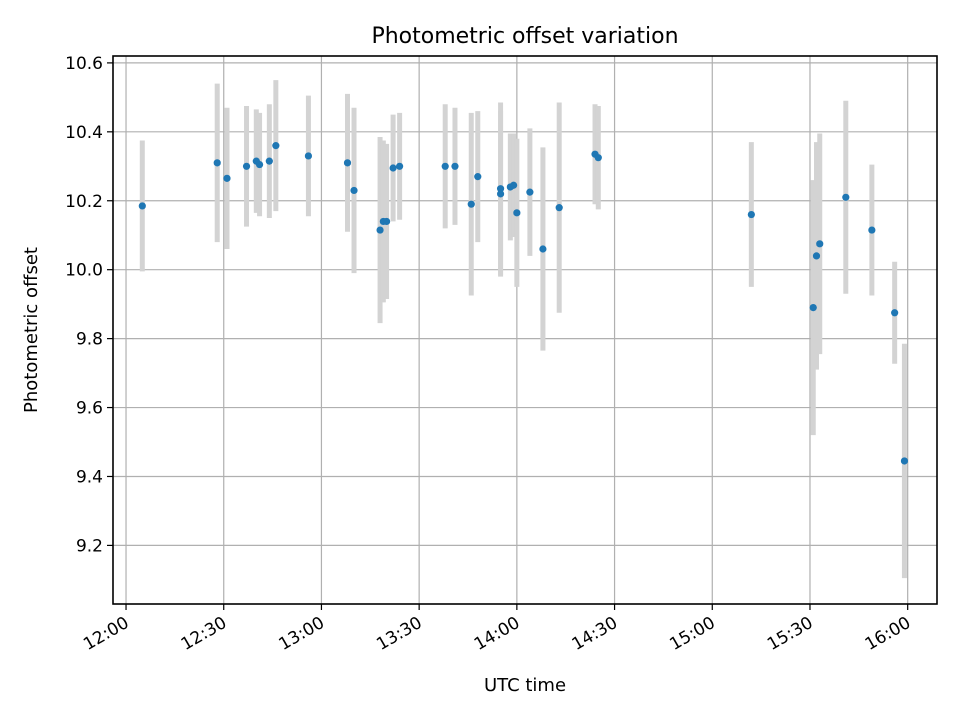 Image resolution: width=960 pixels, height=720 pixels. What do you see at coordinates (525, 685) in the screenshot?
I see `x-axis-label: UTC time` at bounding box center [525, 685].